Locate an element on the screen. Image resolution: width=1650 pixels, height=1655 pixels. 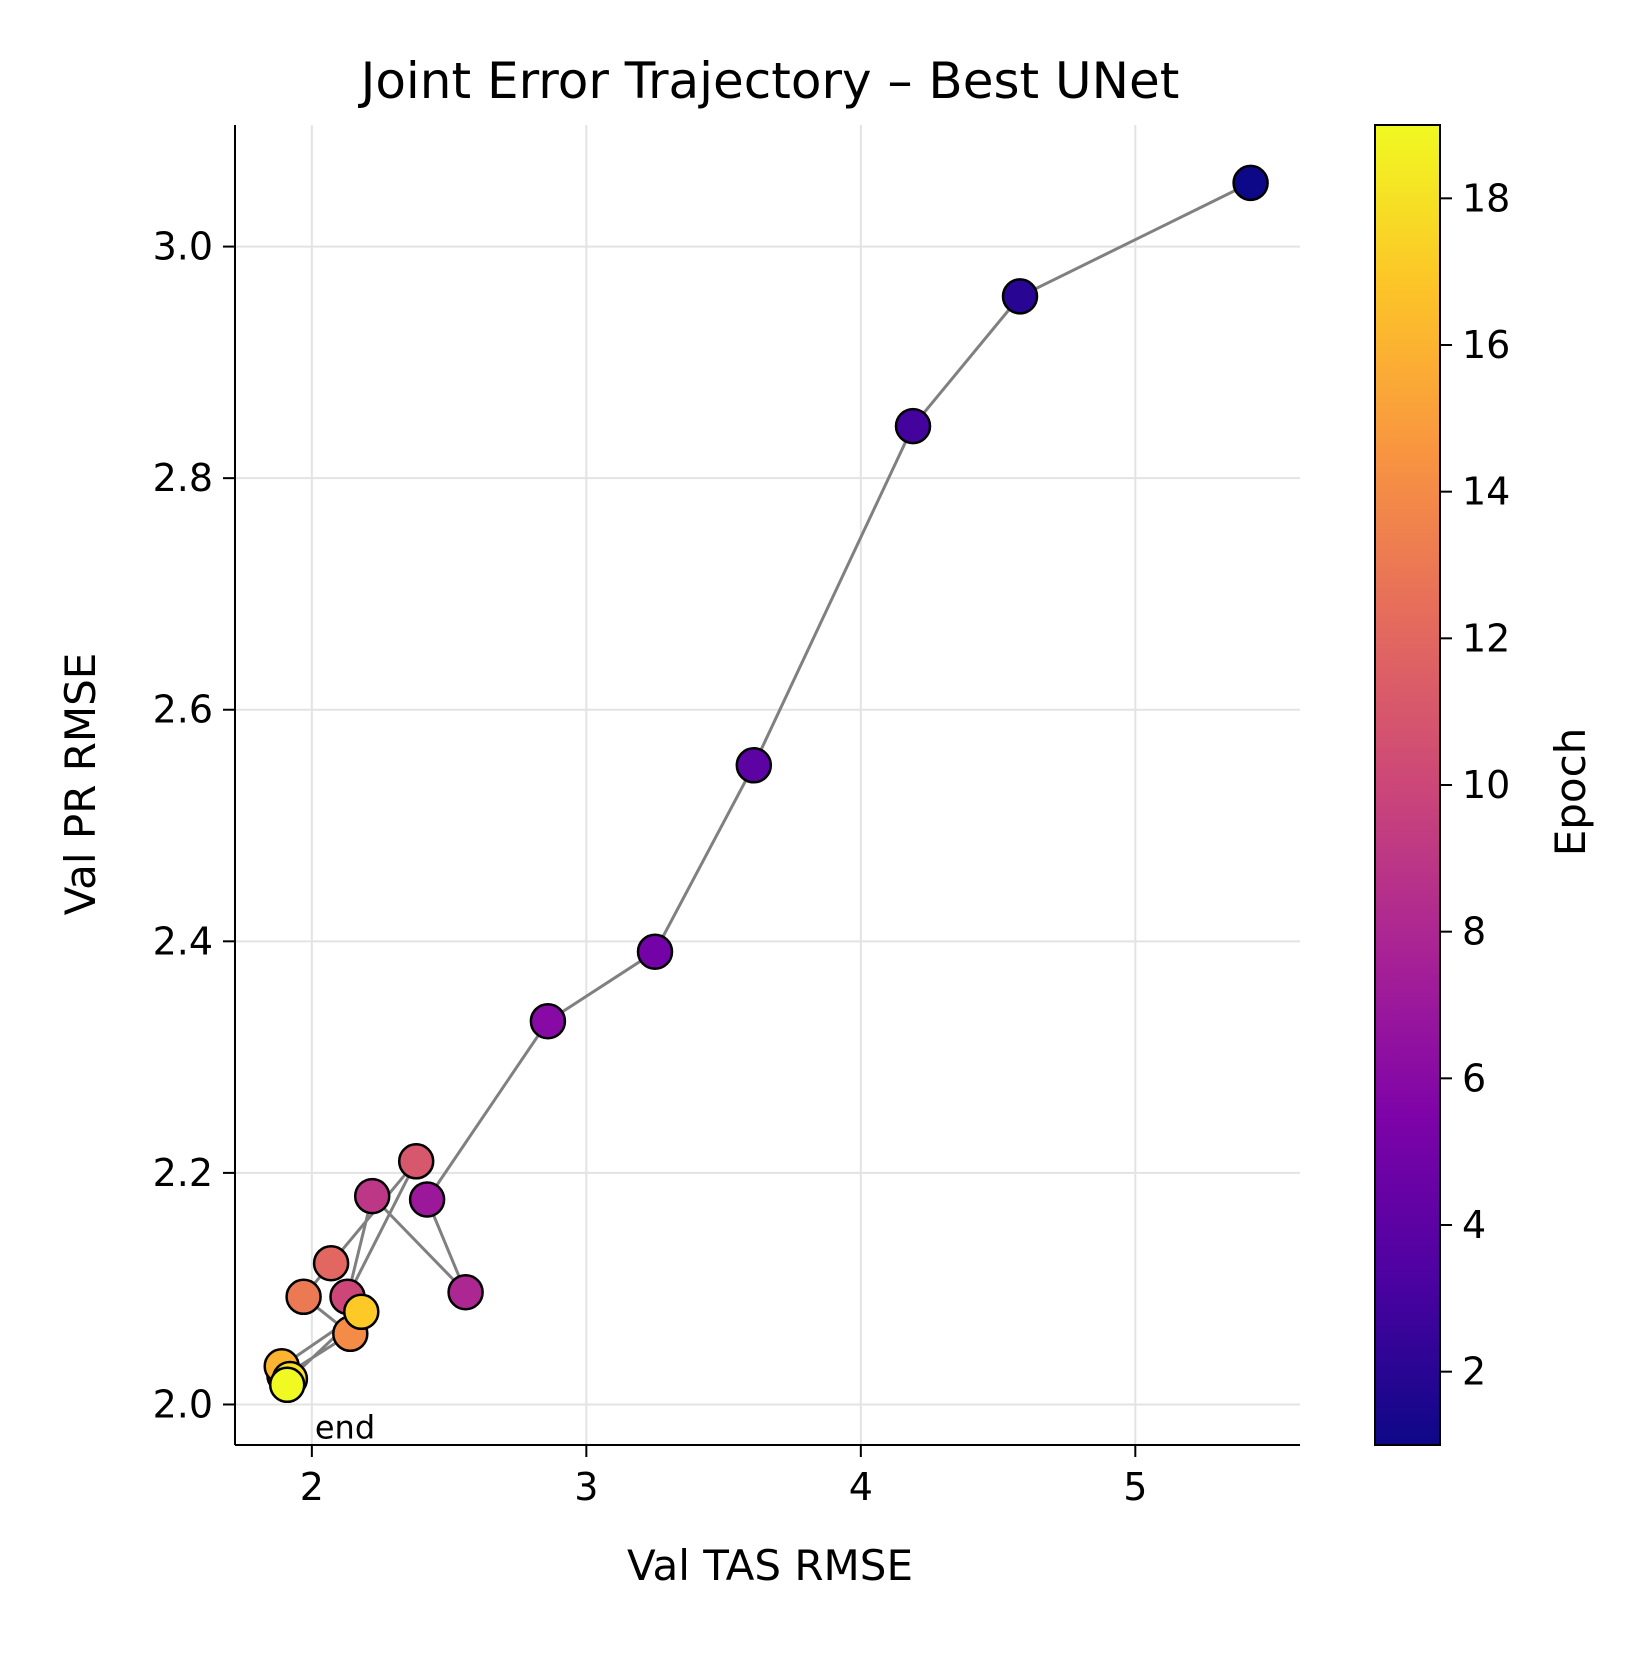
annotations: end is located at coordinates (345, 1428).